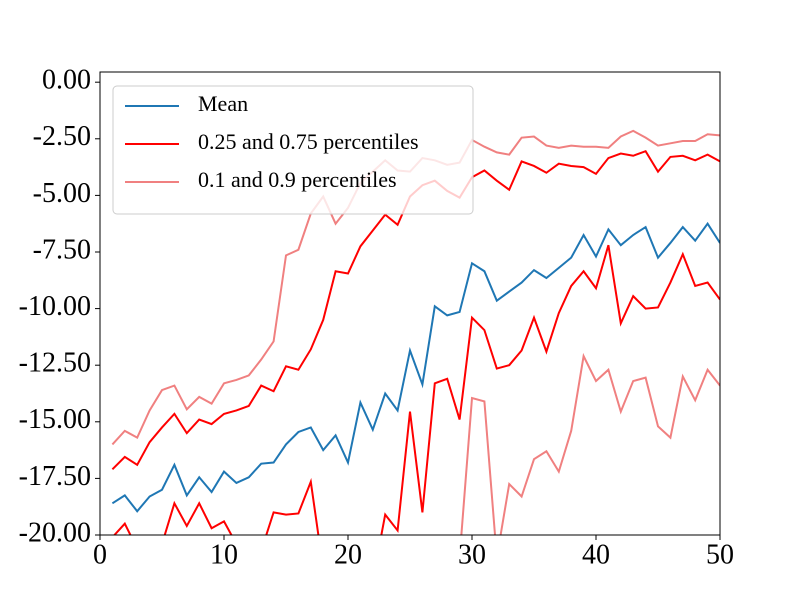 The image size is (800, 600). I want to click on y-tick-label: -17.50, so click(55, 476).